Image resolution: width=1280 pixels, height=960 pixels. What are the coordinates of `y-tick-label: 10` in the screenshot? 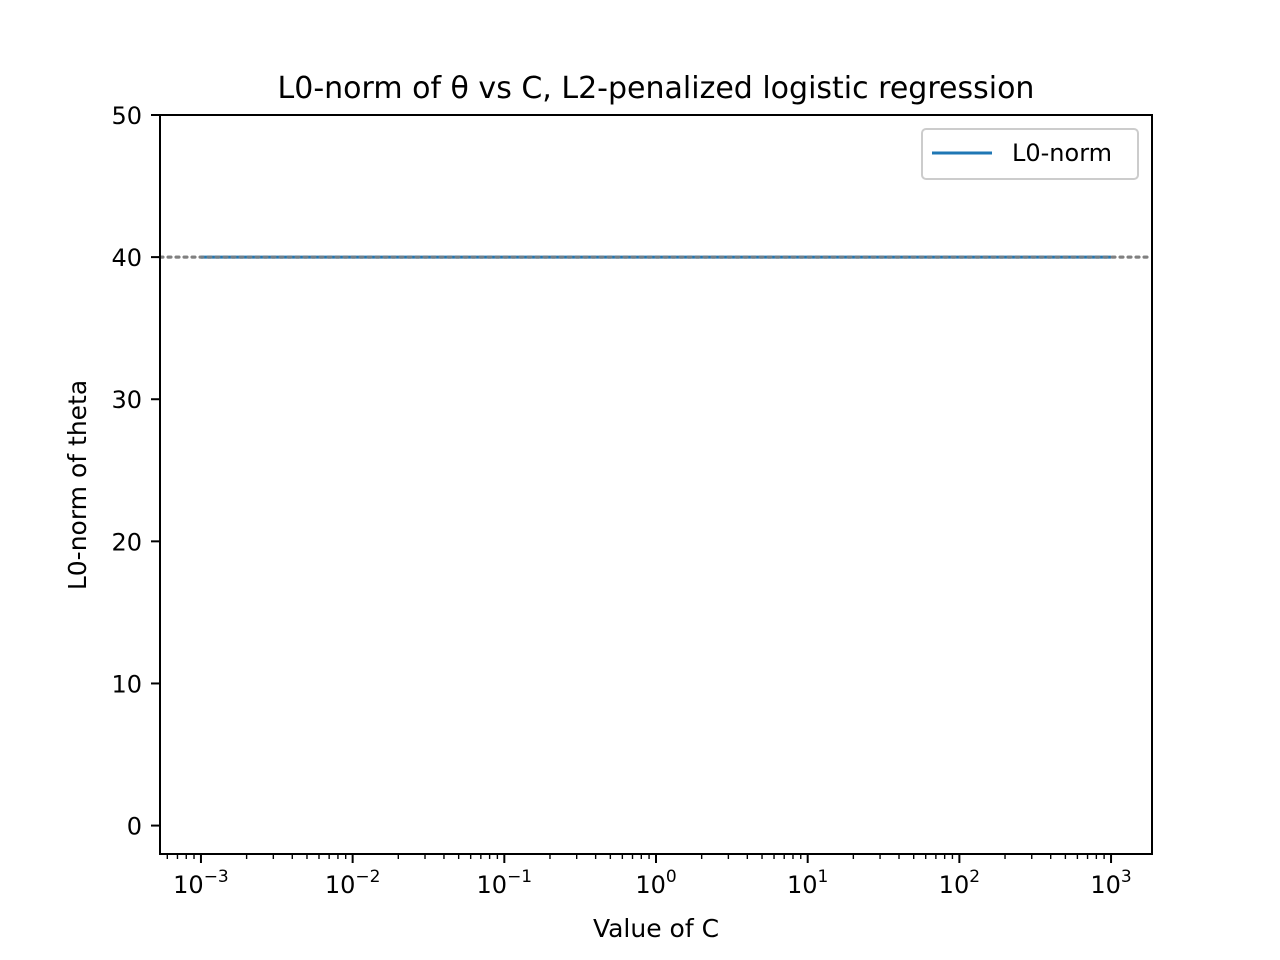 It's located at (126, 684).